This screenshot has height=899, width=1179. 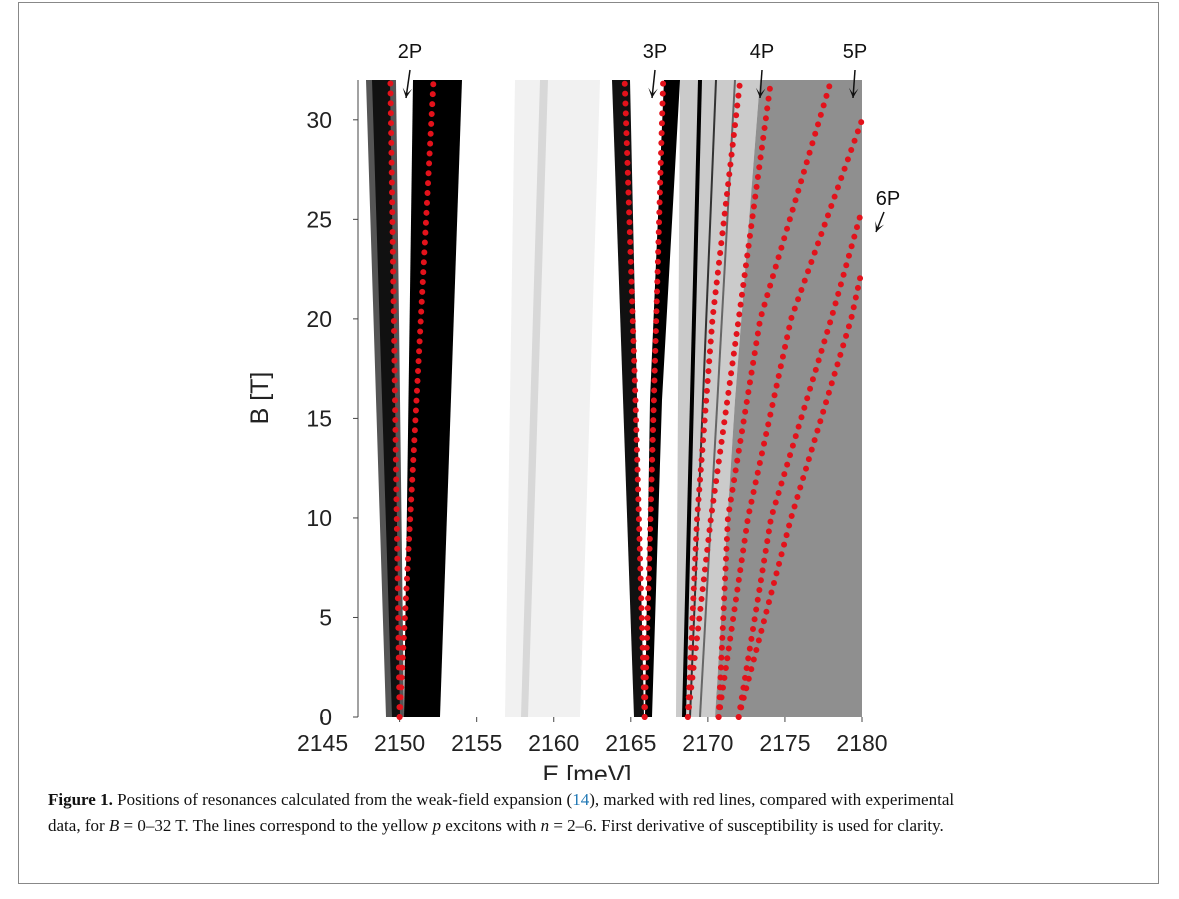 What do you see at coordinates (319, 219) in the screenshot?
I see `y-tick-label: 25` at bounding box center [319, 219].